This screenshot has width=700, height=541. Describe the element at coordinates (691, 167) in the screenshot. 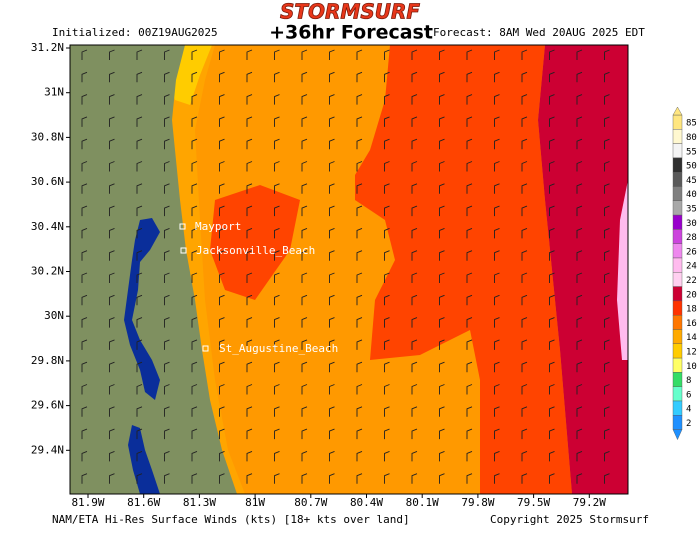

I see `colorbar-label: 50` at that location.